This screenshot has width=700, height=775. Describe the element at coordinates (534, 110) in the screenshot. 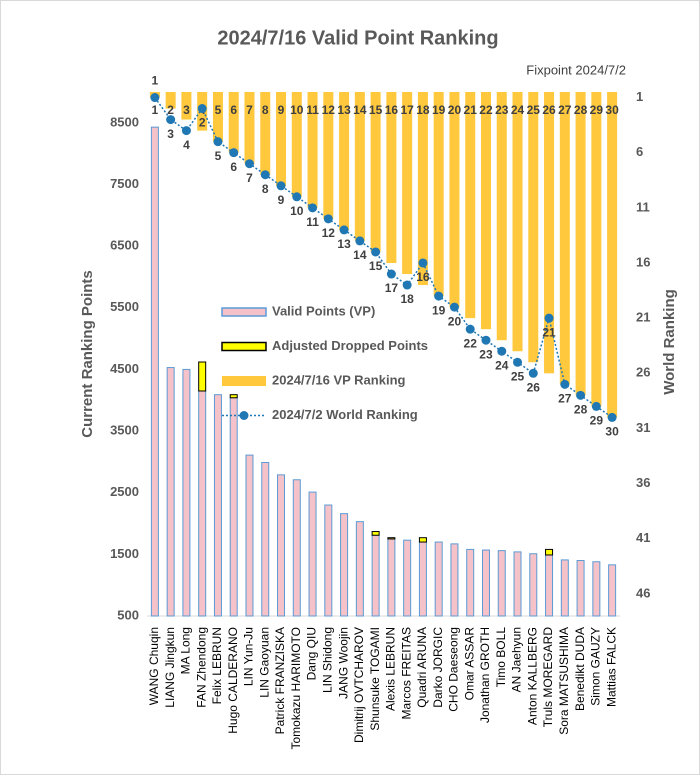

I see `rank-bar-label: 25` at that location.